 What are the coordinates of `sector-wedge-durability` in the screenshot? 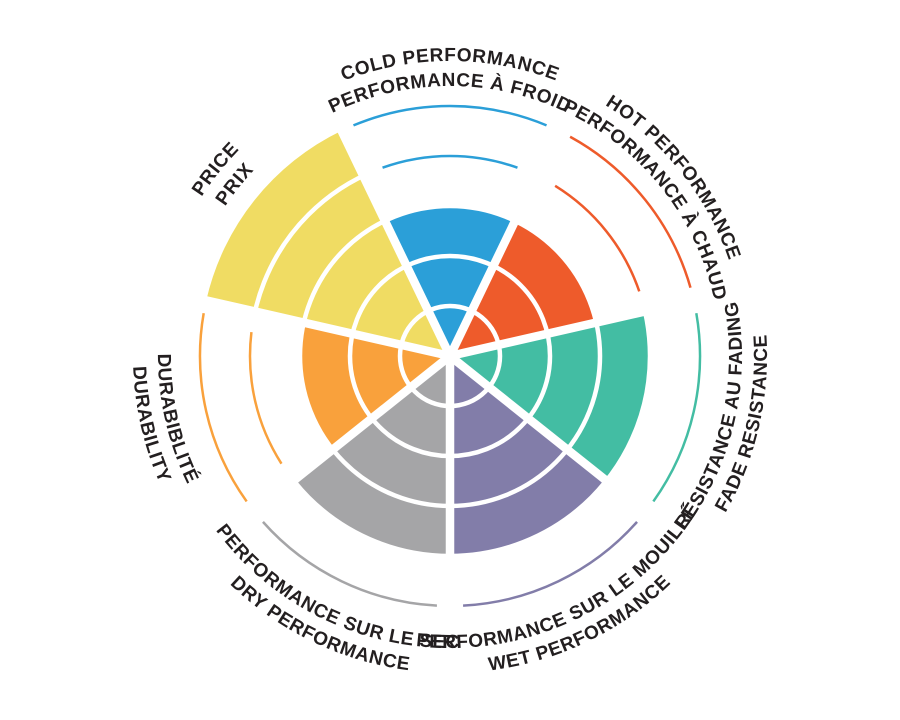 It's located at (374, 386).